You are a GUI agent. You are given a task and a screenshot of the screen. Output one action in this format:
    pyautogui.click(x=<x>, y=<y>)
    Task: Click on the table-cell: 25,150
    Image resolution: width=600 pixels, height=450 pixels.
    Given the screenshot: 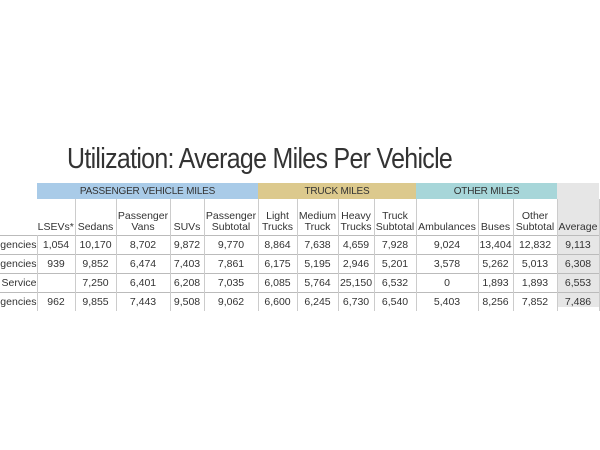 What is the action you would take?
    pyautogui.click(x=356, y=283)
    